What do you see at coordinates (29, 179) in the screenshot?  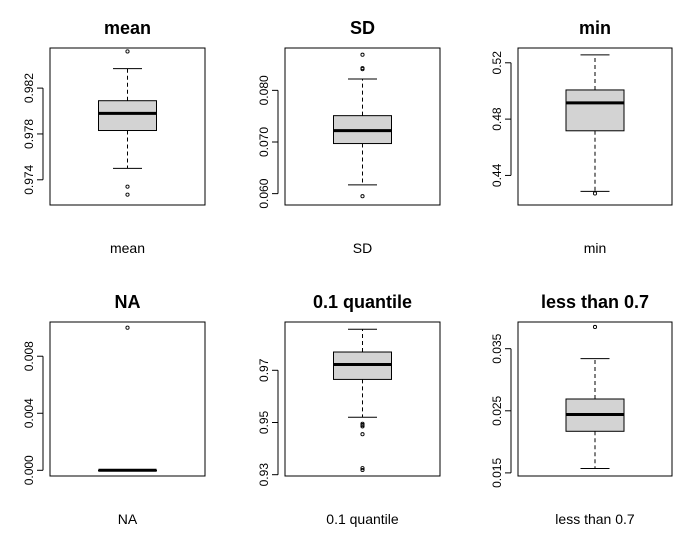 I see `y-tick-label: 0.974` at bounding box center [29, 179].